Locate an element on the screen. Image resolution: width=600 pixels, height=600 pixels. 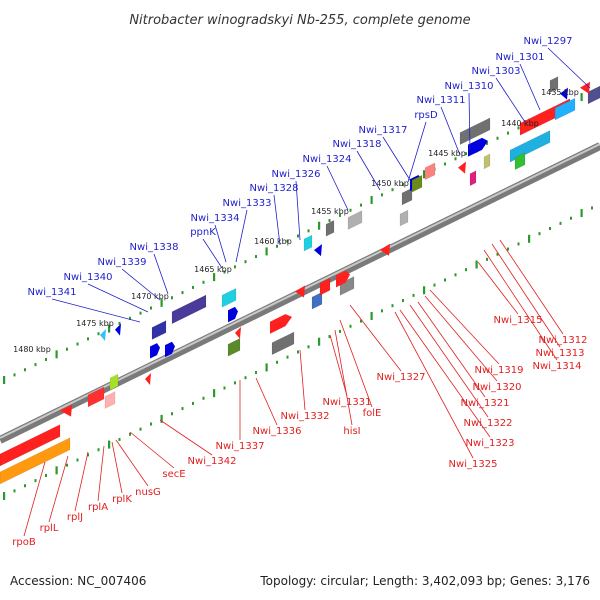
gene-label: rplL is located at coordinates (49, 528).